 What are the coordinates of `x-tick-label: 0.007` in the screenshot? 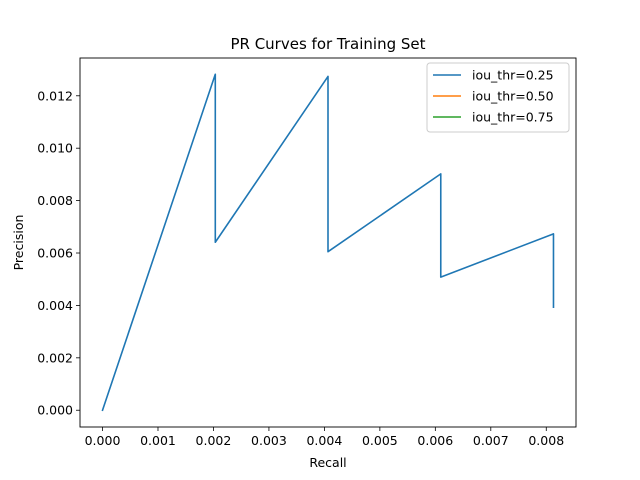 It's located at (491, 440).